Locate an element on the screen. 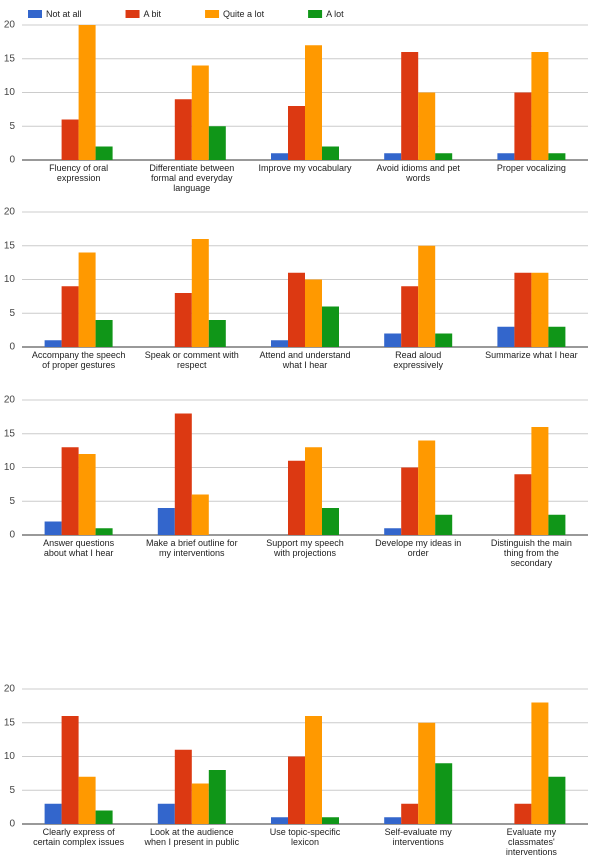 This screenshot has width=591, height=863. x-tick-label: Use topic-specific lexicon is located at coordinates (305, 837).